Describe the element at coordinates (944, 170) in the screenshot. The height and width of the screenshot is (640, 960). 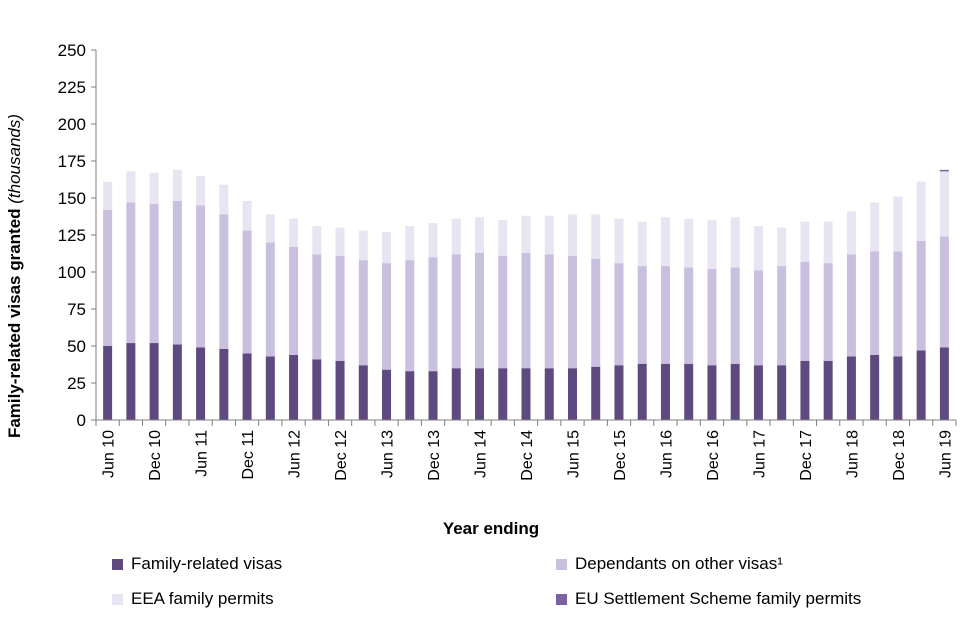
I see `bar-eu-settlement-scheme` at that location.